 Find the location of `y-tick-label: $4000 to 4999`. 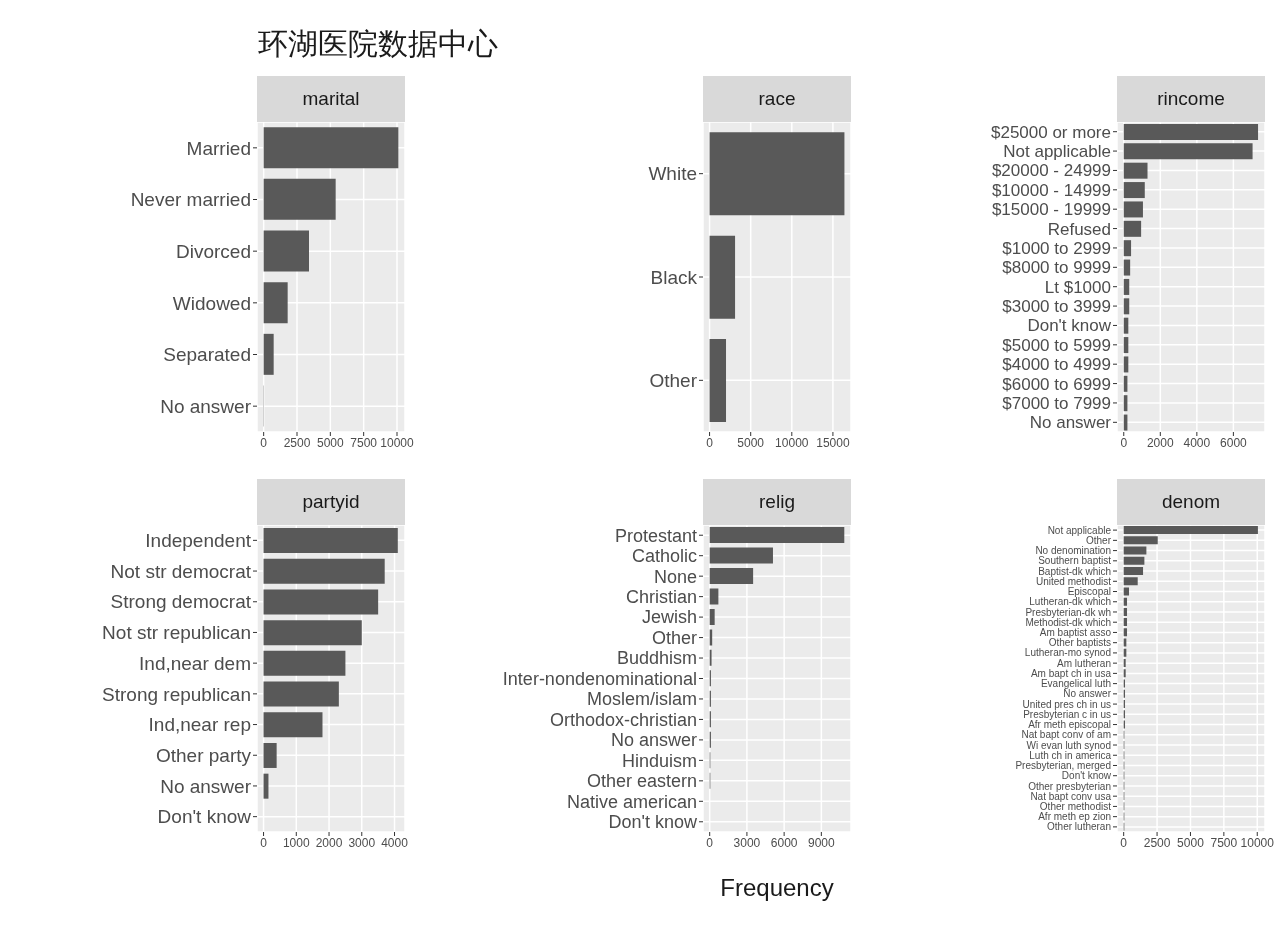

y-tick-label: $4000 to 4999 is located at coordinates (1056, 365).